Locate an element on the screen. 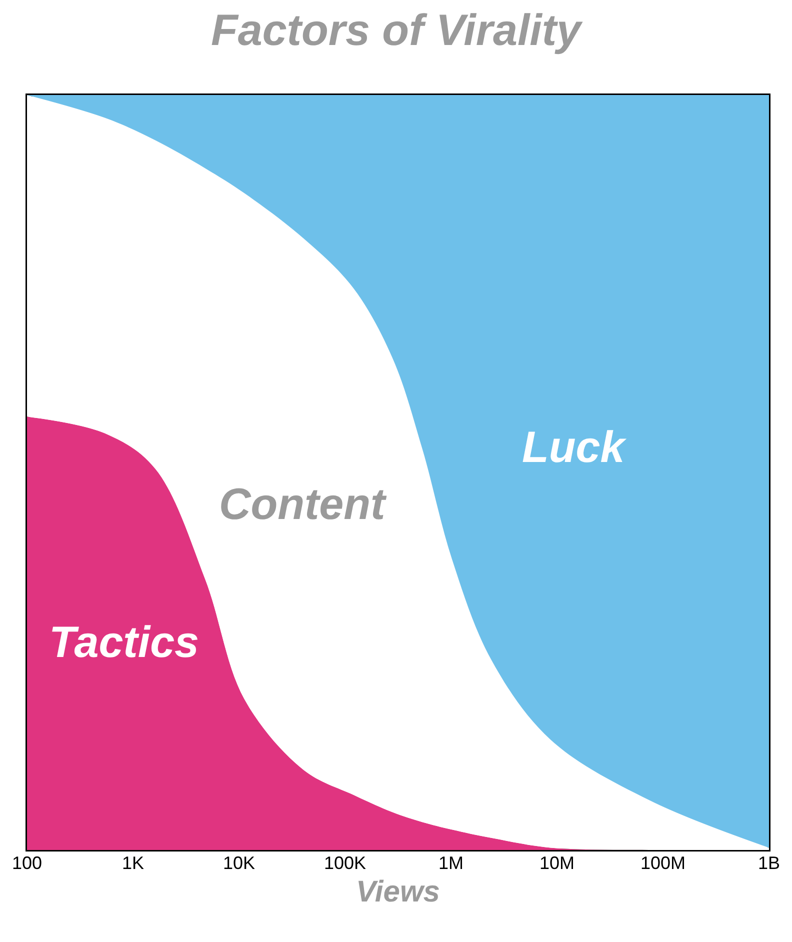 The width and height of the screenshot is (792, 942). chart-title: Factors of Virality is located at coordinates (397, 30).